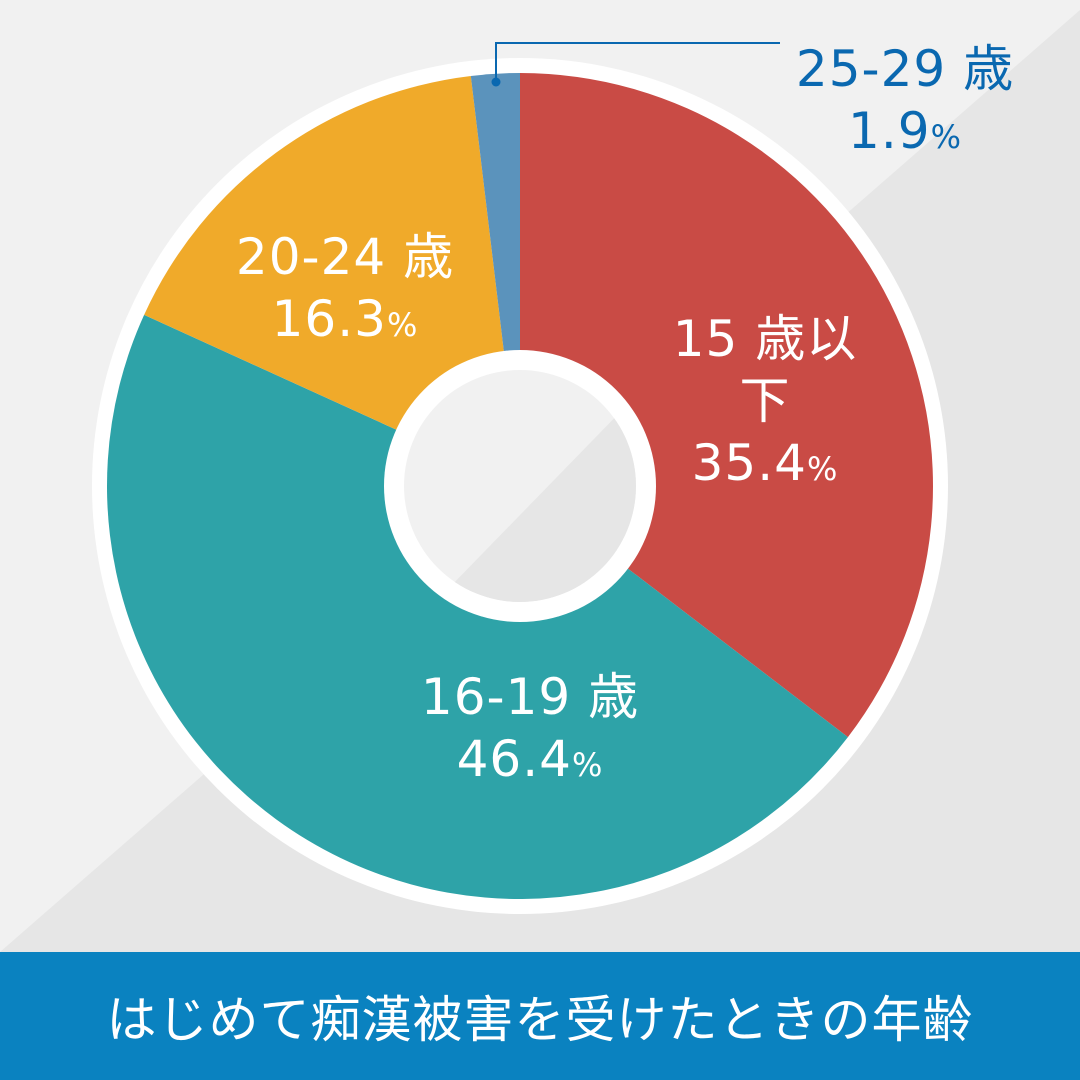 The image size is (1080, 1080). I want to click on slice-value: 46.4, so click(514, 759).